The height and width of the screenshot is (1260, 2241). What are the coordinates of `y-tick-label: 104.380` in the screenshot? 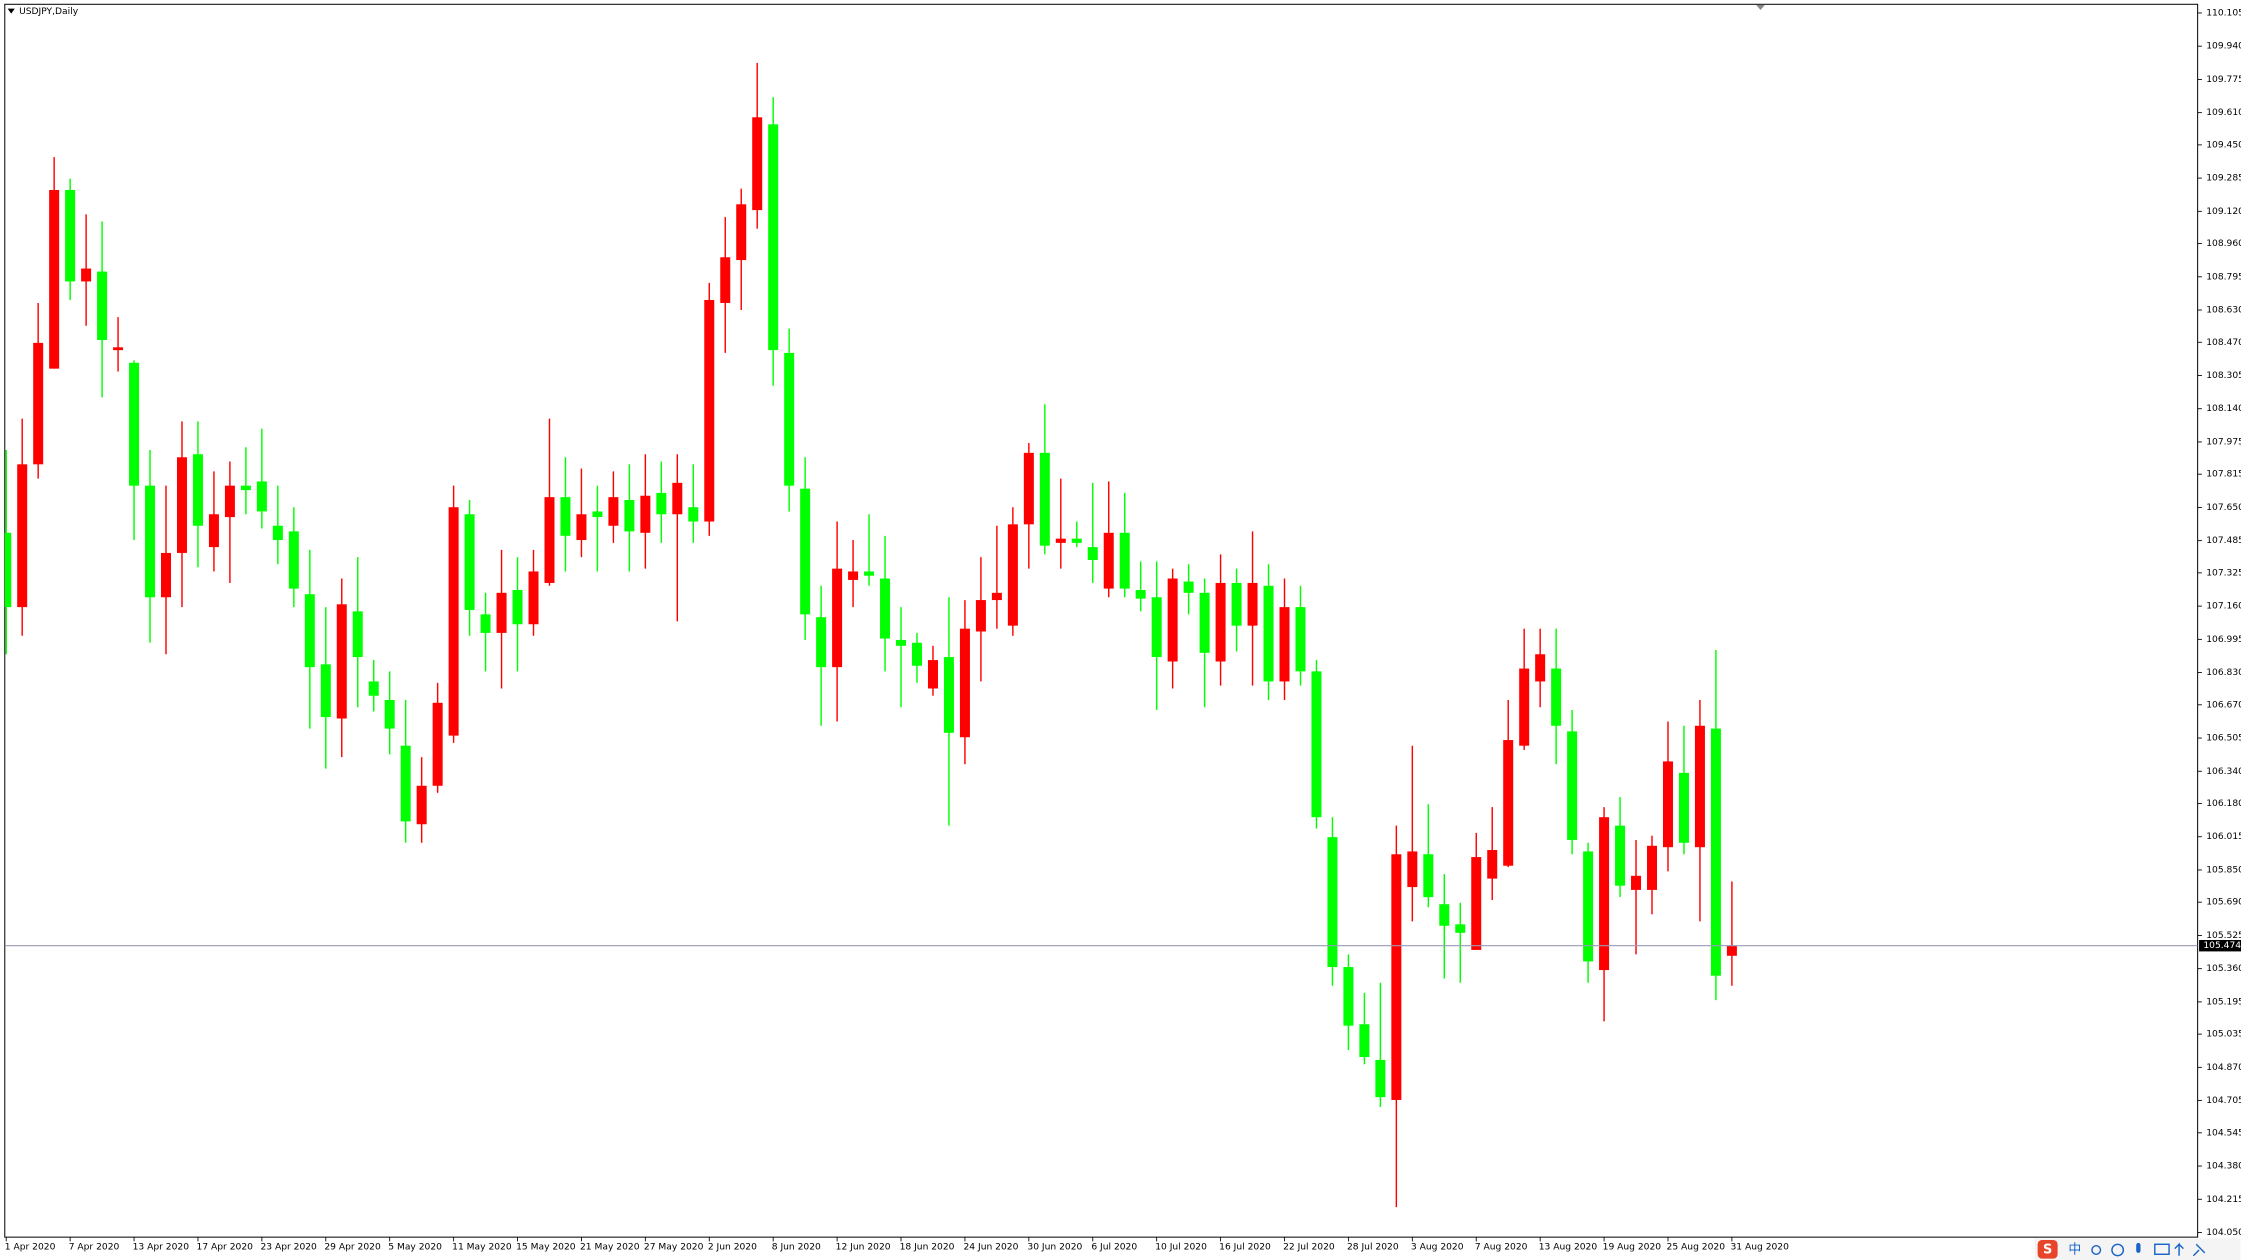 It's located at (2223, 1167).